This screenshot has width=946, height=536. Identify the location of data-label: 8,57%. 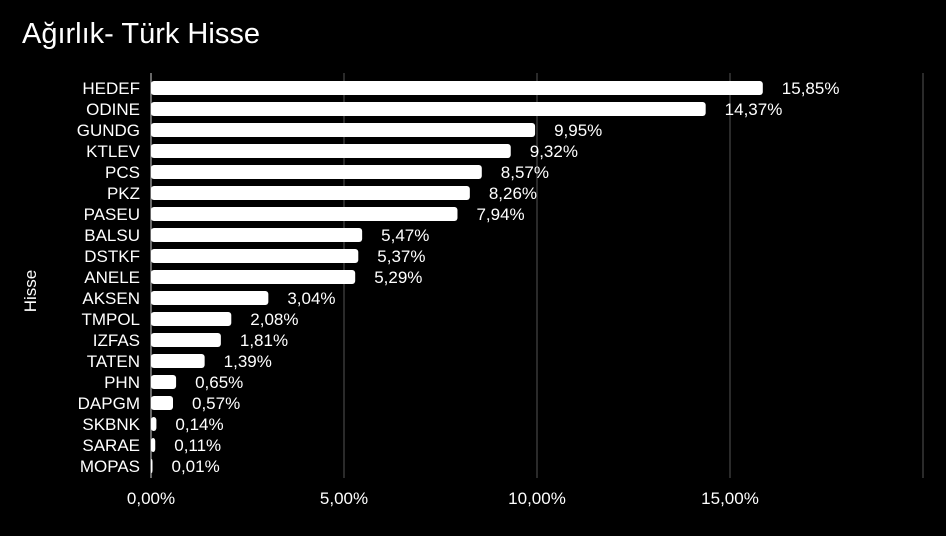
(525, 172).